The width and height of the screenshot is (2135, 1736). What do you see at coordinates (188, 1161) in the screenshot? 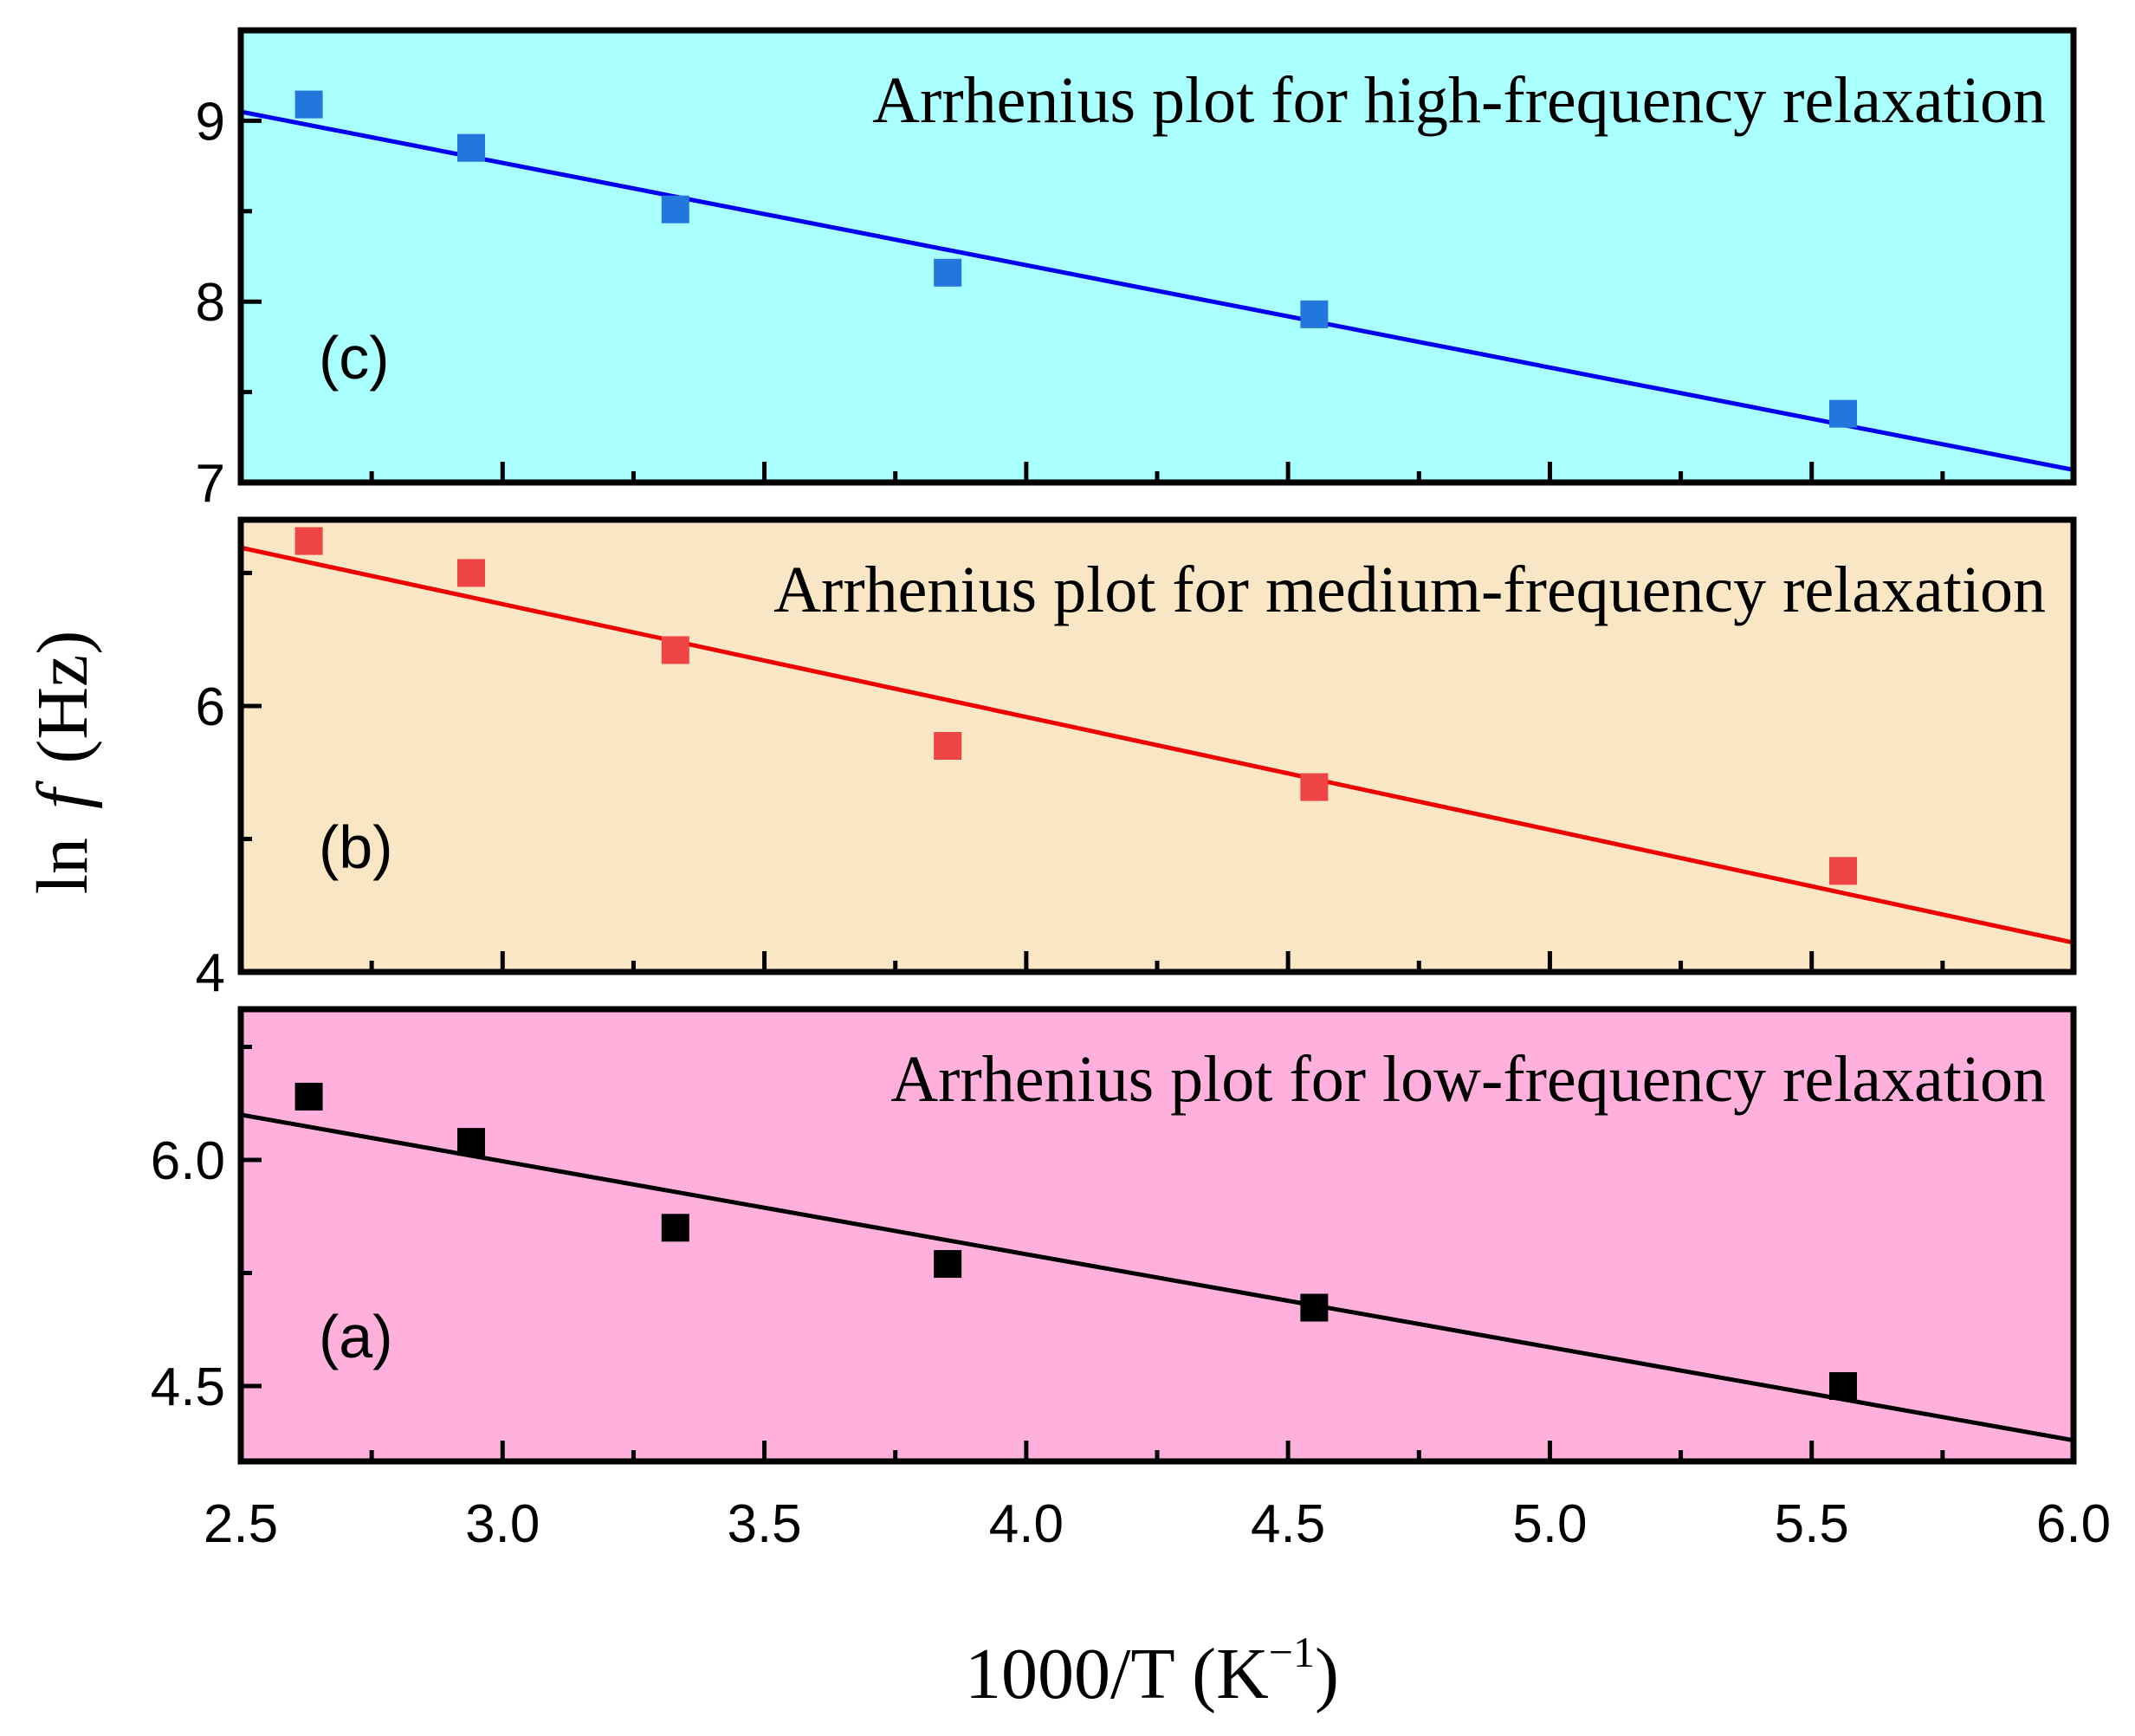
I see `y-tick-label: 6.0` at bounding box center [188, 1161].